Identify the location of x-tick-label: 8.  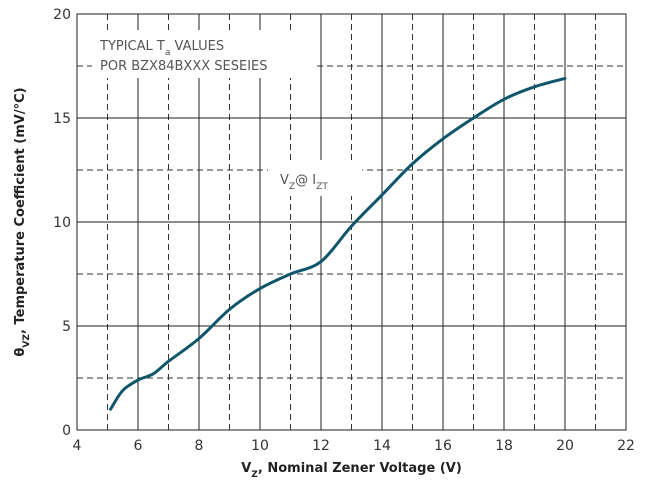
(199, 446).